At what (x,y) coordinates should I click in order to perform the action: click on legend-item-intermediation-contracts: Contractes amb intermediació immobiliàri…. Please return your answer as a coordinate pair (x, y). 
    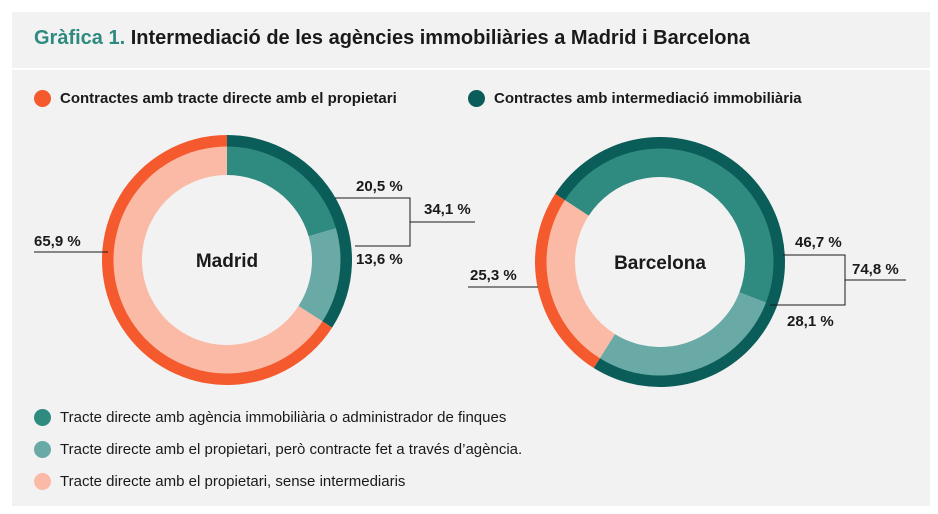
    Looking at the image, I should click on (635, 98).